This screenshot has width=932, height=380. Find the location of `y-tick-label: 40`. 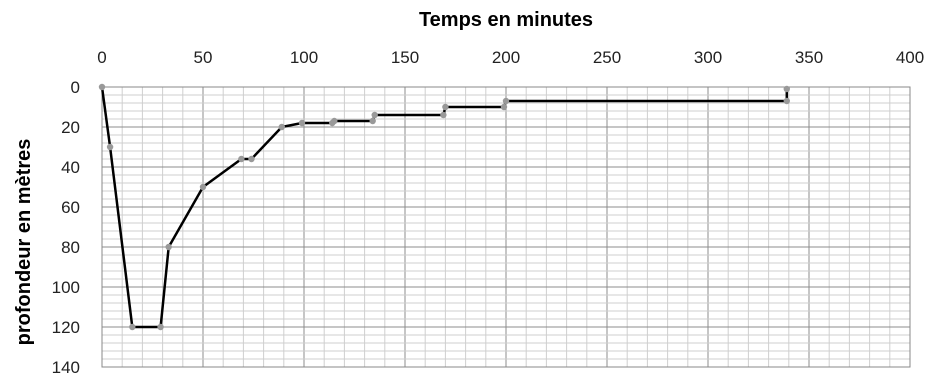

y-tick-label: 40 is located at coordinates (70, 167).